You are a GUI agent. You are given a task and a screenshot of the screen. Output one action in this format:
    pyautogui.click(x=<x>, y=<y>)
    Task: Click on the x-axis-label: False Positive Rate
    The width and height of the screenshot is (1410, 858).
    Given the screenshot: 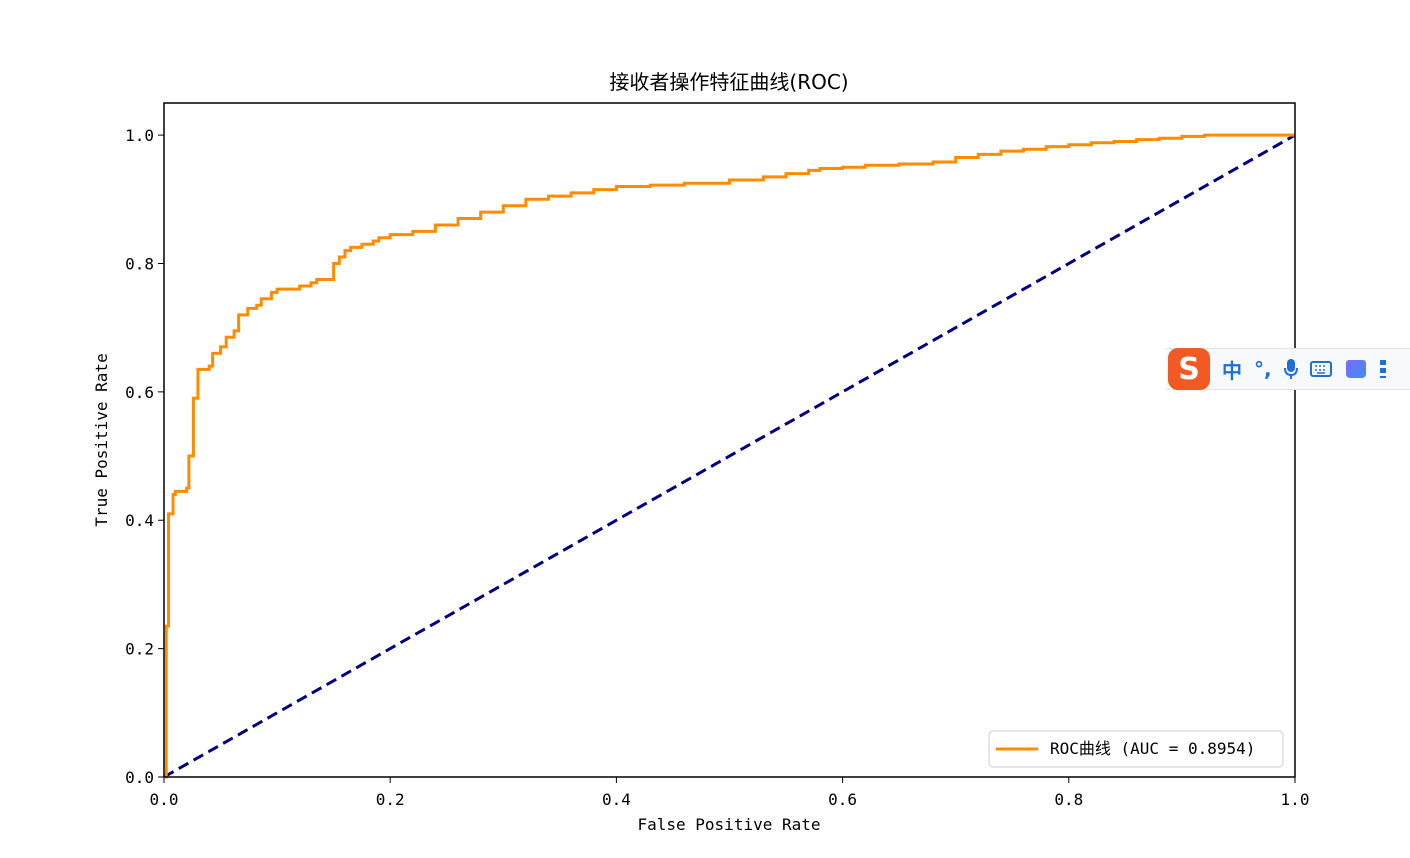 What is the action you would take?
    pyautogui.click(x=728, y=824)
    